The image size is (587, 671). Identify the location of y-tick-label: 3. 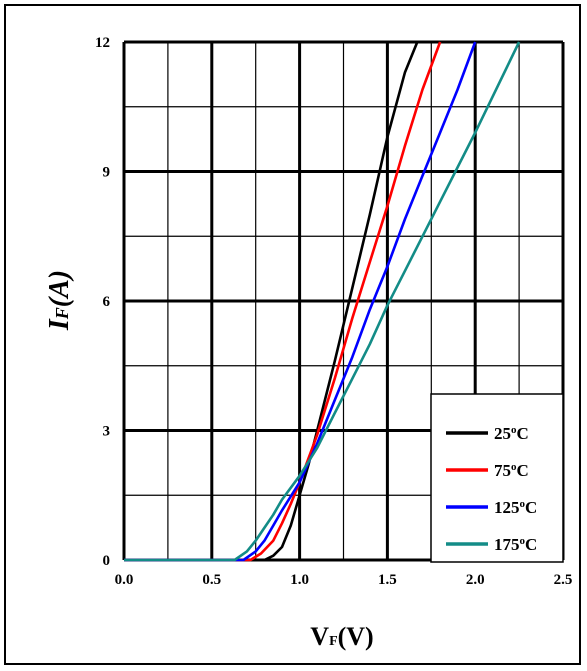
(107, 432).